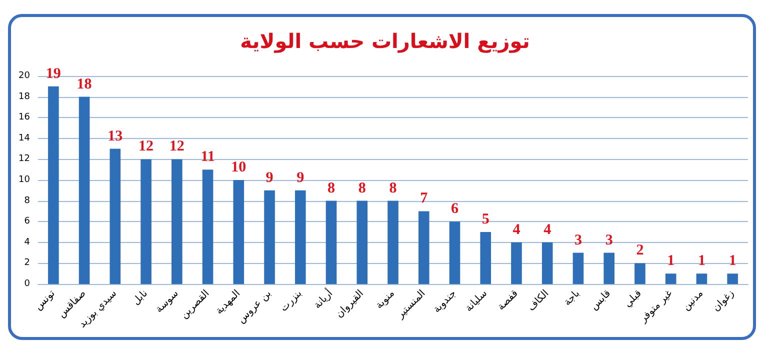 The image size is (770, 354). What do you see at coordinates (572, 298) in the screenshot?
I see `x-tick-label: باجة` at bounding box center [572, 298].